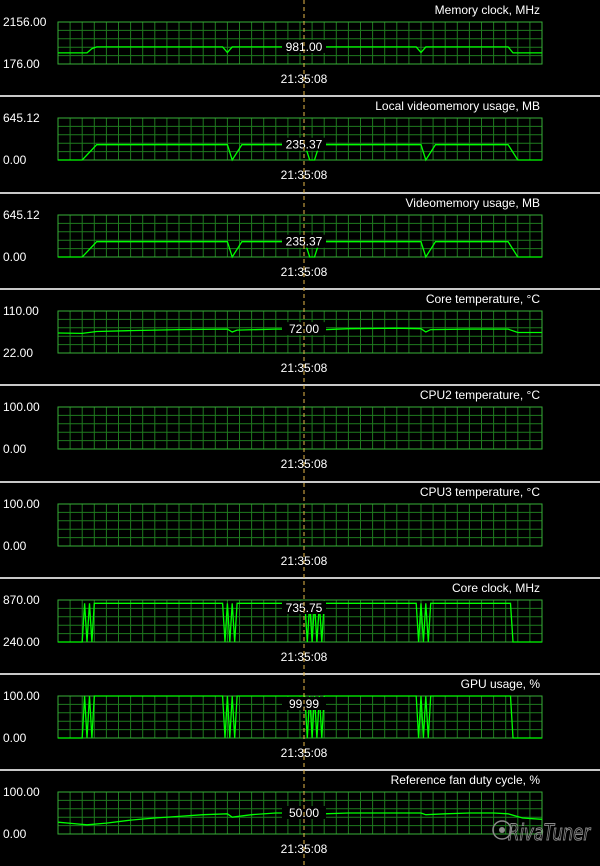  Describe the element at coordinates (483, 299) in the screenshot. I see `graph-title: Core temperature, °C` at that location.